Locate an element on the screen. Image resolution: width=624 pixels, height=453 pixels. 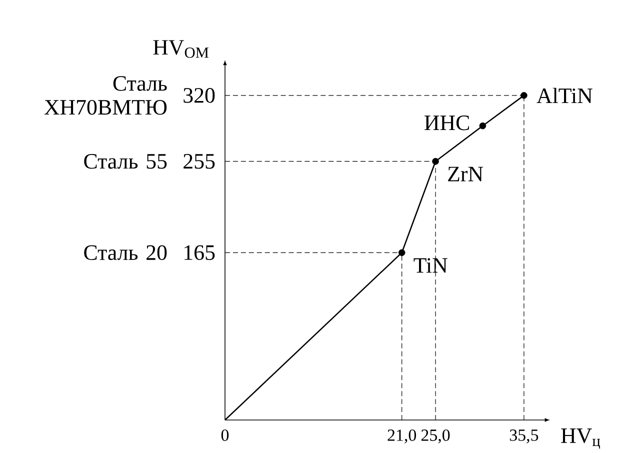
ref-line-label: Сталь 55 is located at coordinates (125, 161).